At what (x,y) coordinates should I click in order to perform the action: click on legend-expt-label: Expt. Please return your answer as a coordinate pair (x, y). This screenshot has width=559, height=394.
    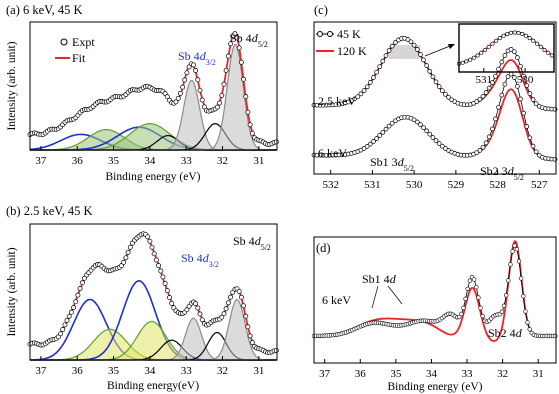
    Looking at the image, I should click on (83, 42).